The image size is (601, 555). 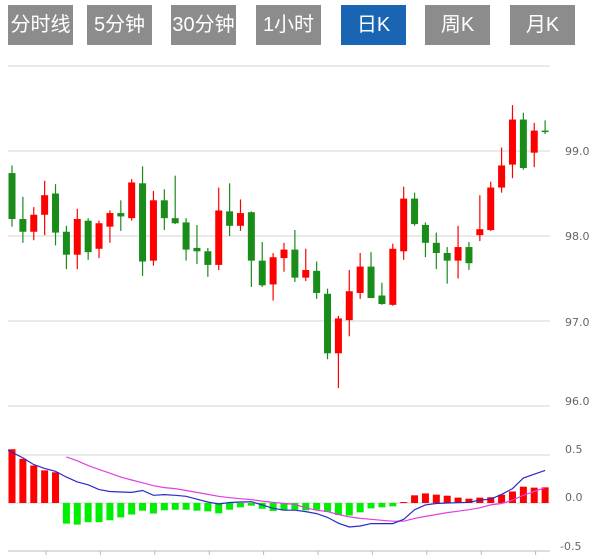 I want to click on period-tabs: 分时线 5分钟 30分钟 1小时 日K 周K 月K, so click(x=300, y=25).